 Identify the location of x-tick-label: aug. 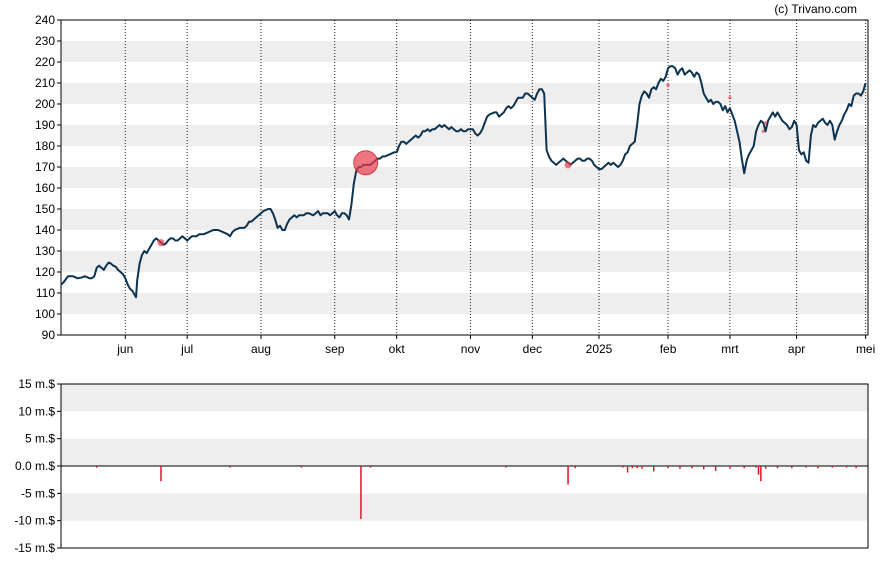
(261, 349).